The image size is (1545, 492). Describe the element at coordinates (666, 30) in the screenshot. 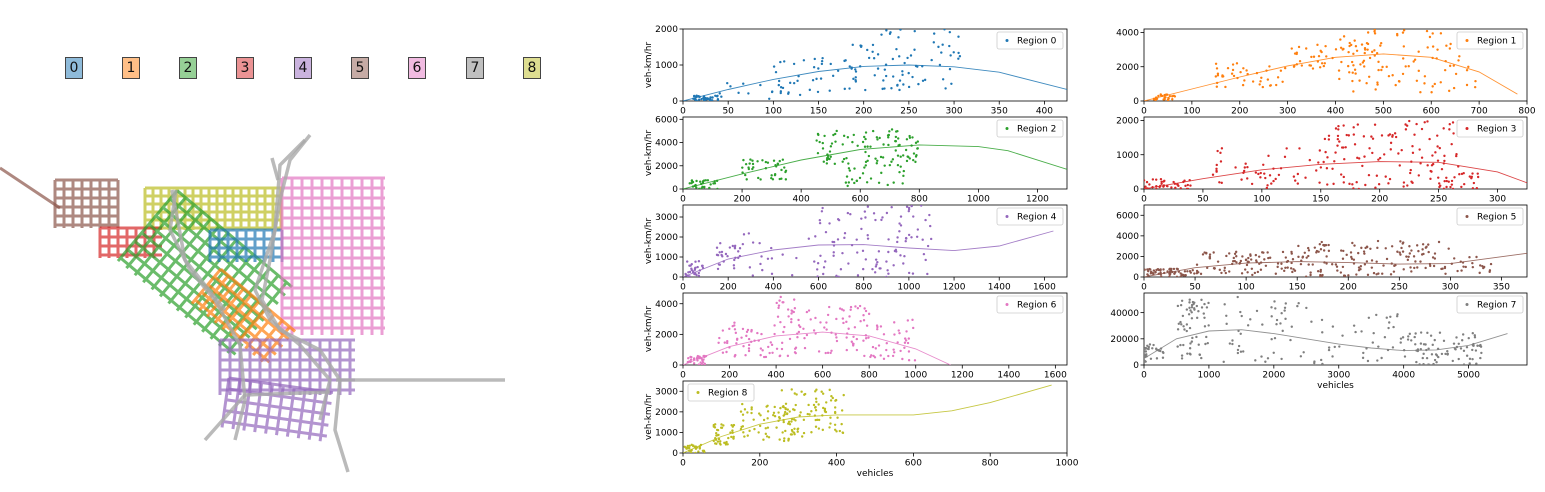

I see `y-tick-label: 2000` at that location.